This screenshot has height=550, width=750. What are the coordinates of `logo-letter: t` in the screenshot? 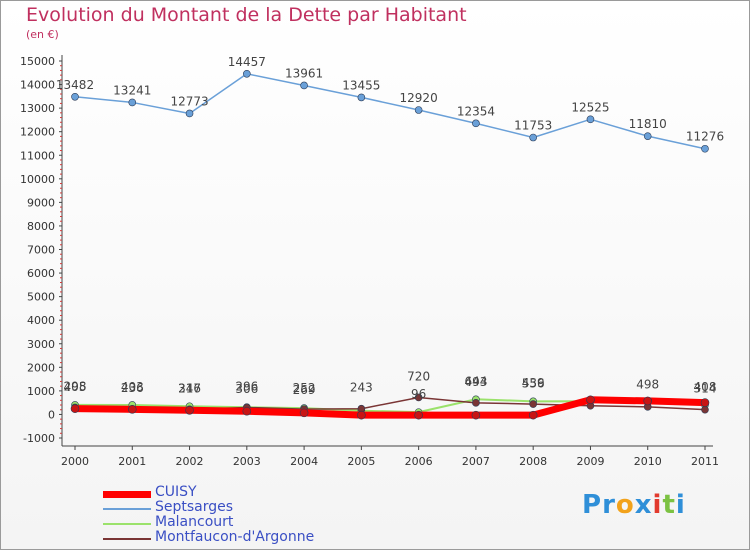 It's located at (669, 505).